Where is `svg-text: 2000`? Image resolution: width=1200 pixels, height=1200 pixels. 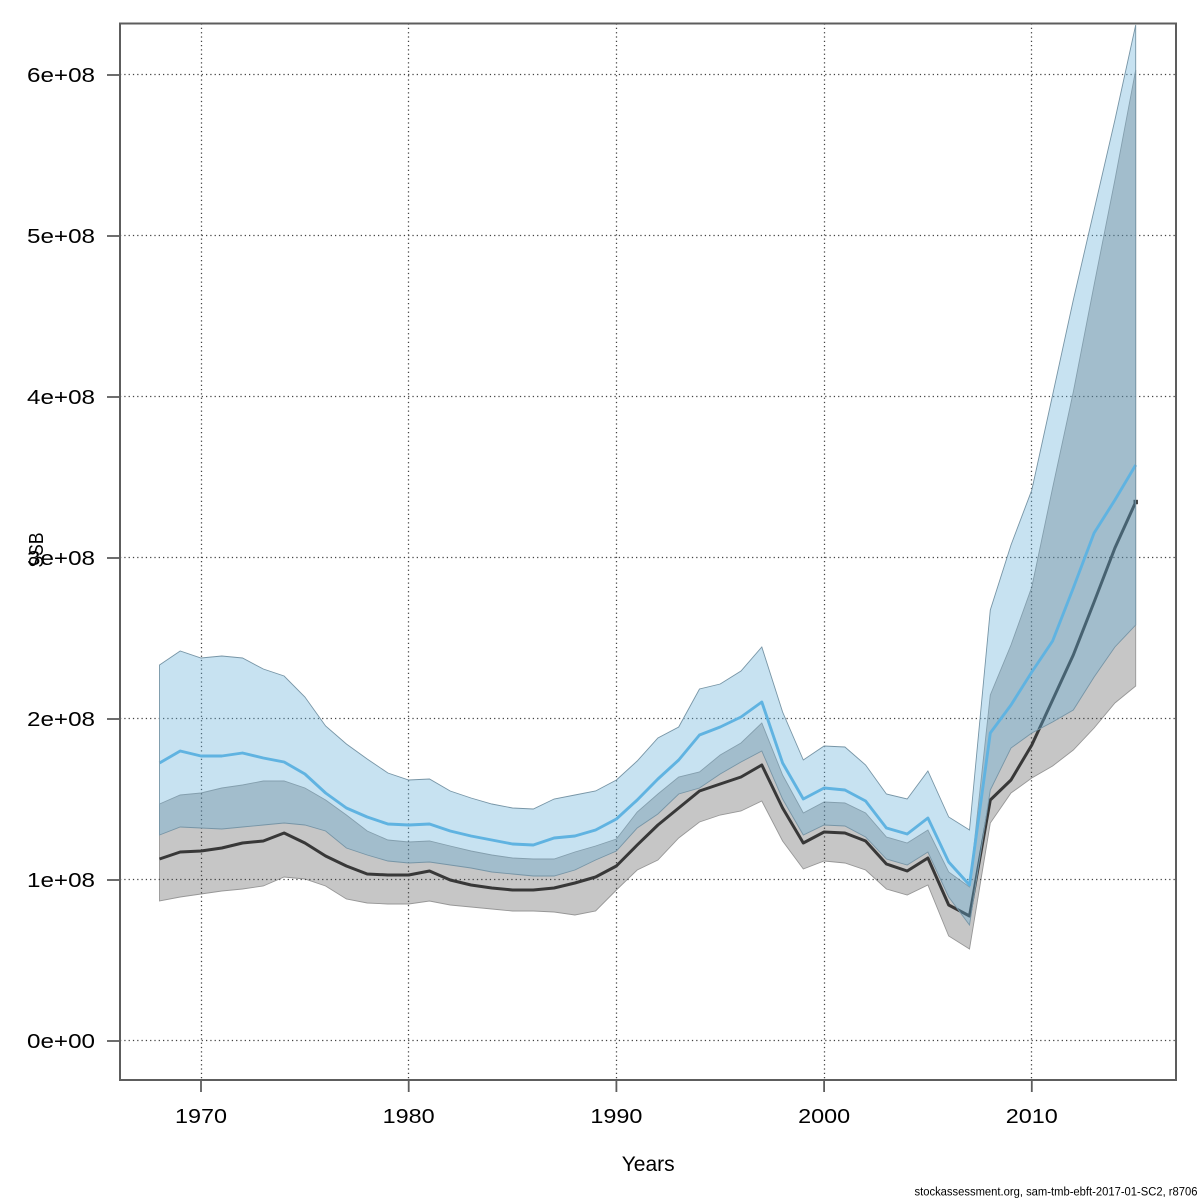 svg-text: 2000 is located at coordinates (824, 1117).